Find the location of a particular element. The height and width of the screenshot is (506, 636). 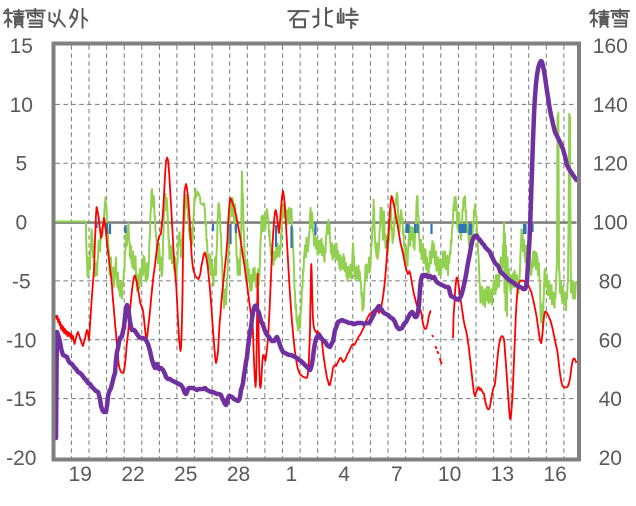

svg-text: -15 is located at coordinates (21, 399).